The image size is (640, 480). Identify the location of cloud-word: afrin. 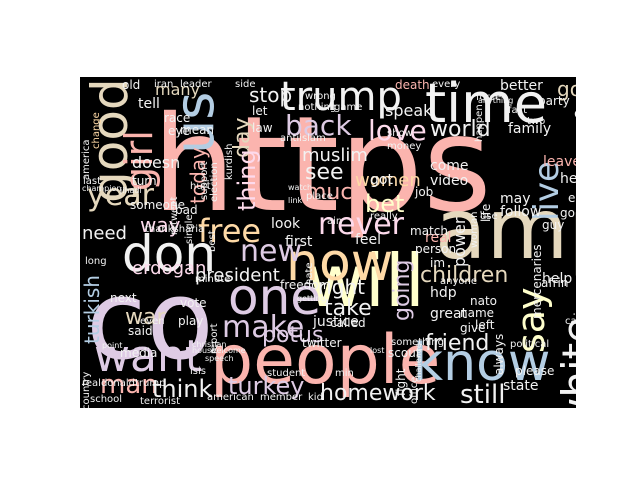
(555, 283).